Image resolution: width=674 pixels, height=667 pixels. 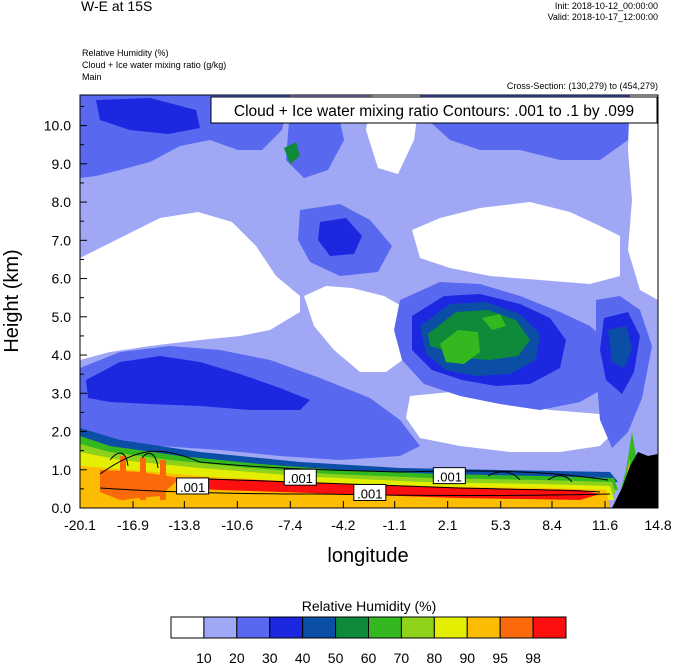 I want to click on terrain, so click(x=635, y=480).